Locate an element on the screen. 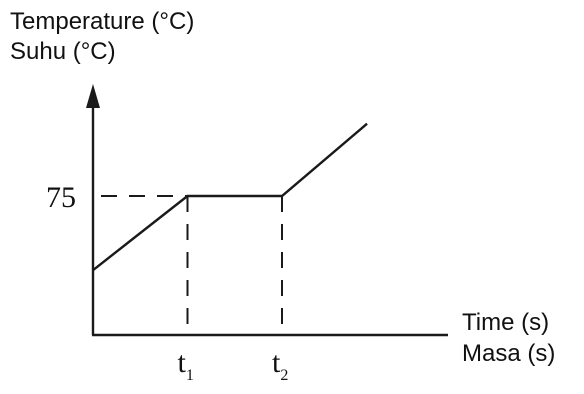 The height and width of the screenshot is (394, 584). x-tick-subscript-1: 2 is located at coordinates (284, 375).